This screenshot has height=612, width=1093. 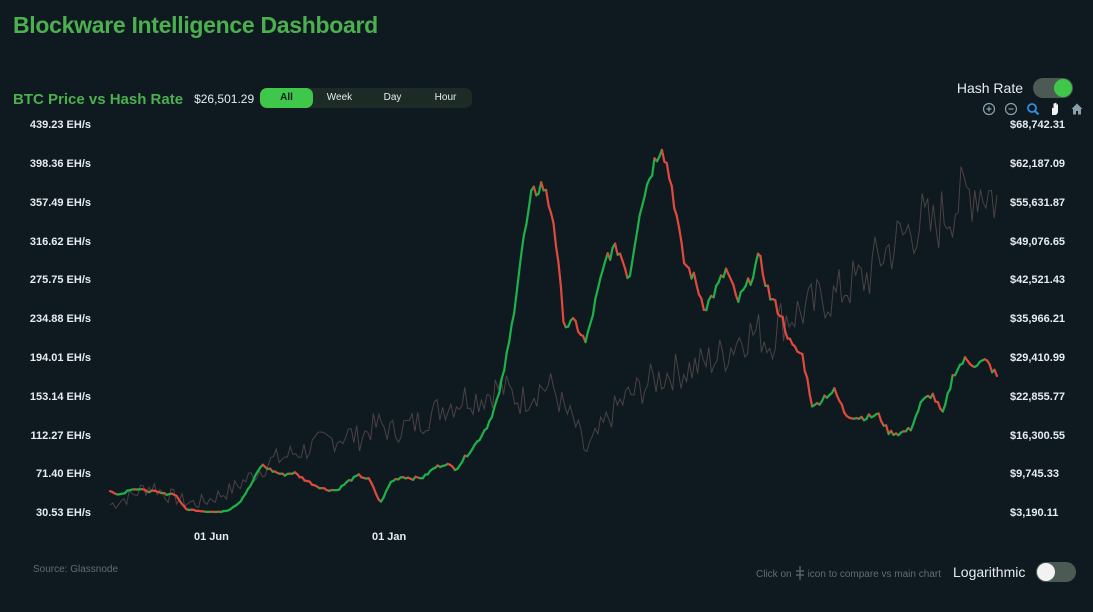 I want to click on left-axis-tick: 194.01 EH/s, so click(x=60, y=358).